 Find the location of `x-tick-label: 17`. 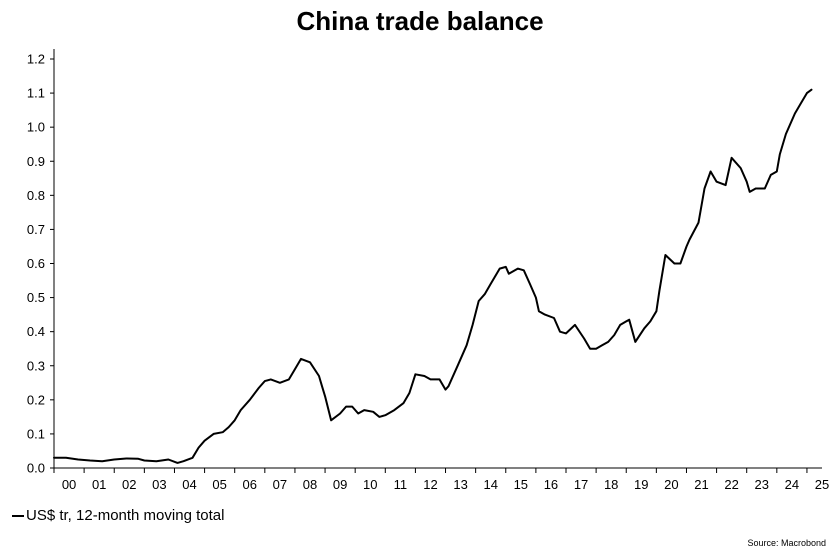

x-tick-label: 17 is located at coordinates (581, 484).